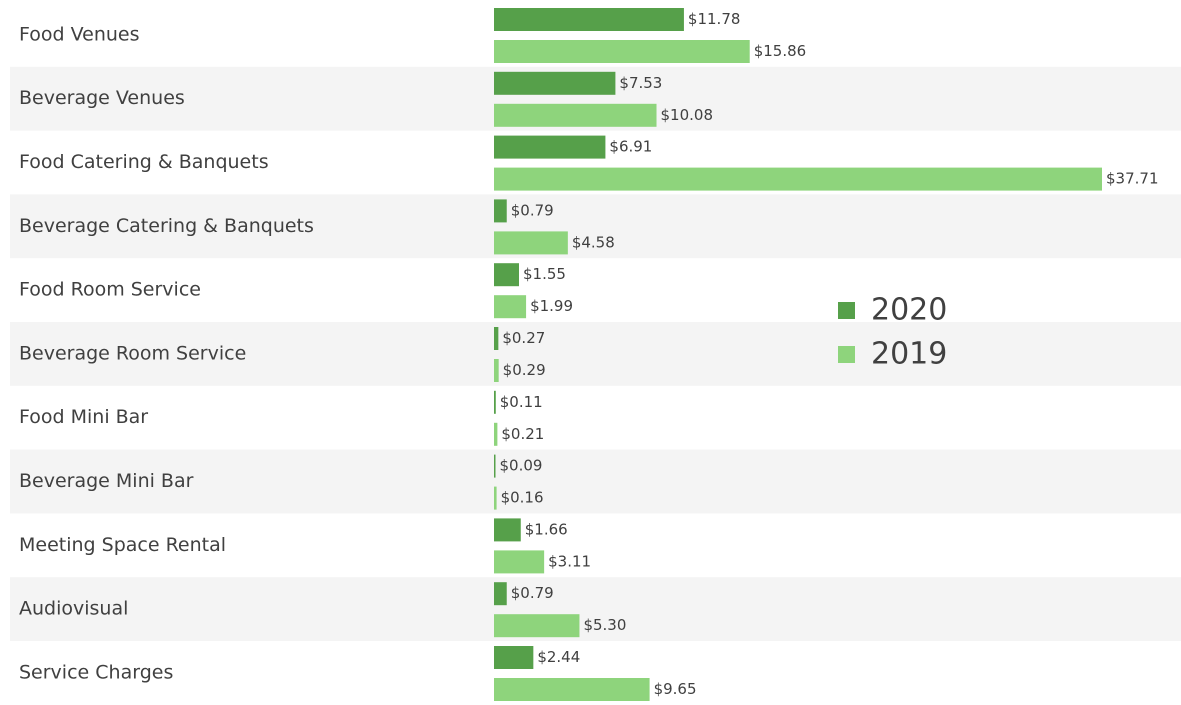 The width and height of the screenshot is (1181, 705). Describe the element at coordinates (604, 625) in the screenshot. I see `value-label: $5.30` at that location.